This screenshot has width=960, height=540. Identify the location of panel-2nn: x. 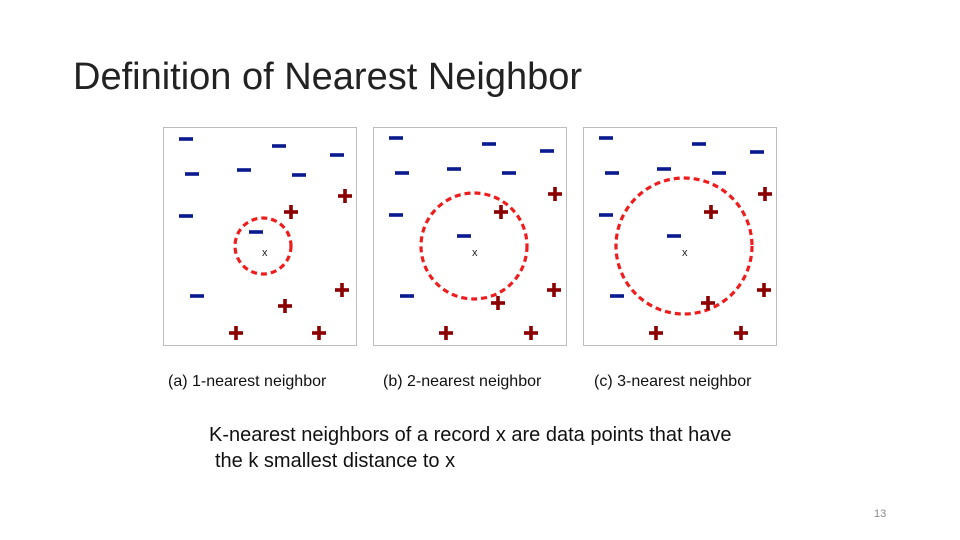
(470, 236).